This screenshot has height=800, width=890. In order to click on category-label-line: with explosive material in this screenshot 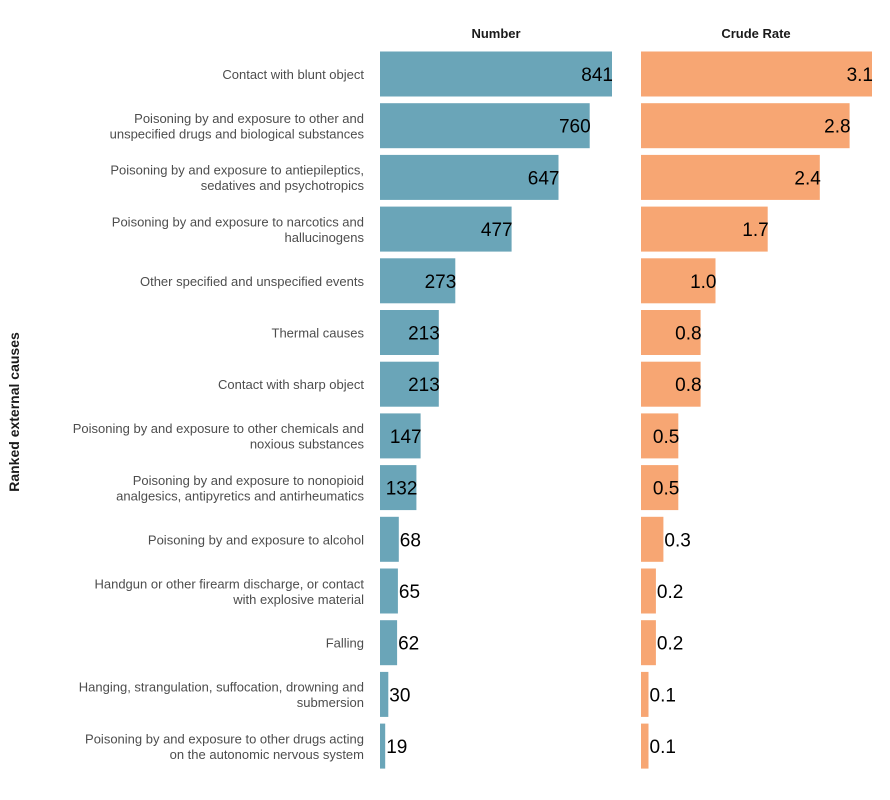, I will do `click(298, 599)`.